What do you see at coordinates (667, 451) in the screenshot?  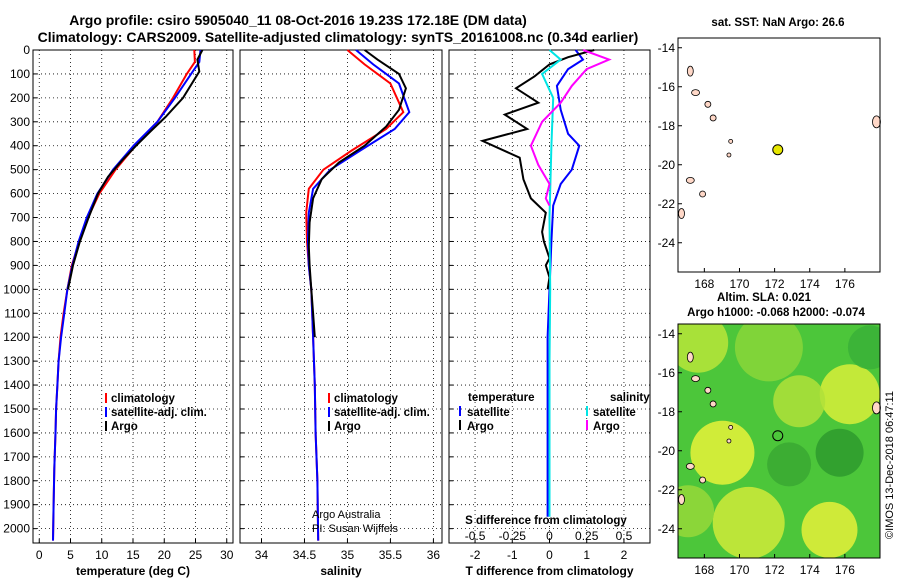 I see `sla_map-ytick-label: -20` at bounding box center [667, 451].